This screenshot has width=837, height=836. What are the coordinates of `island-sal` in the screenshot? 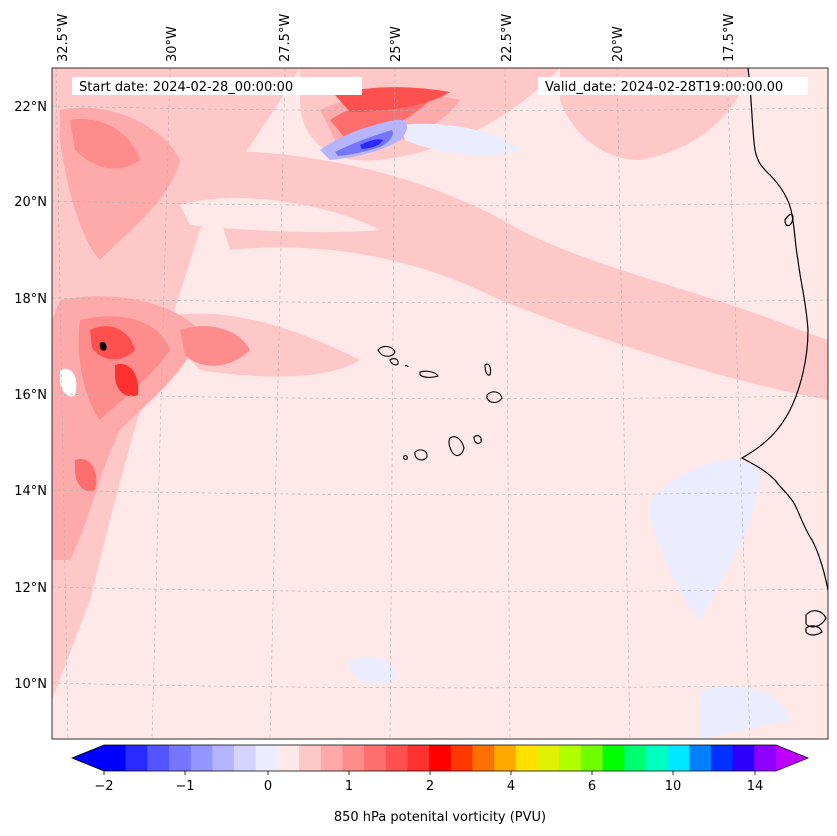 It's located at (488, 369).